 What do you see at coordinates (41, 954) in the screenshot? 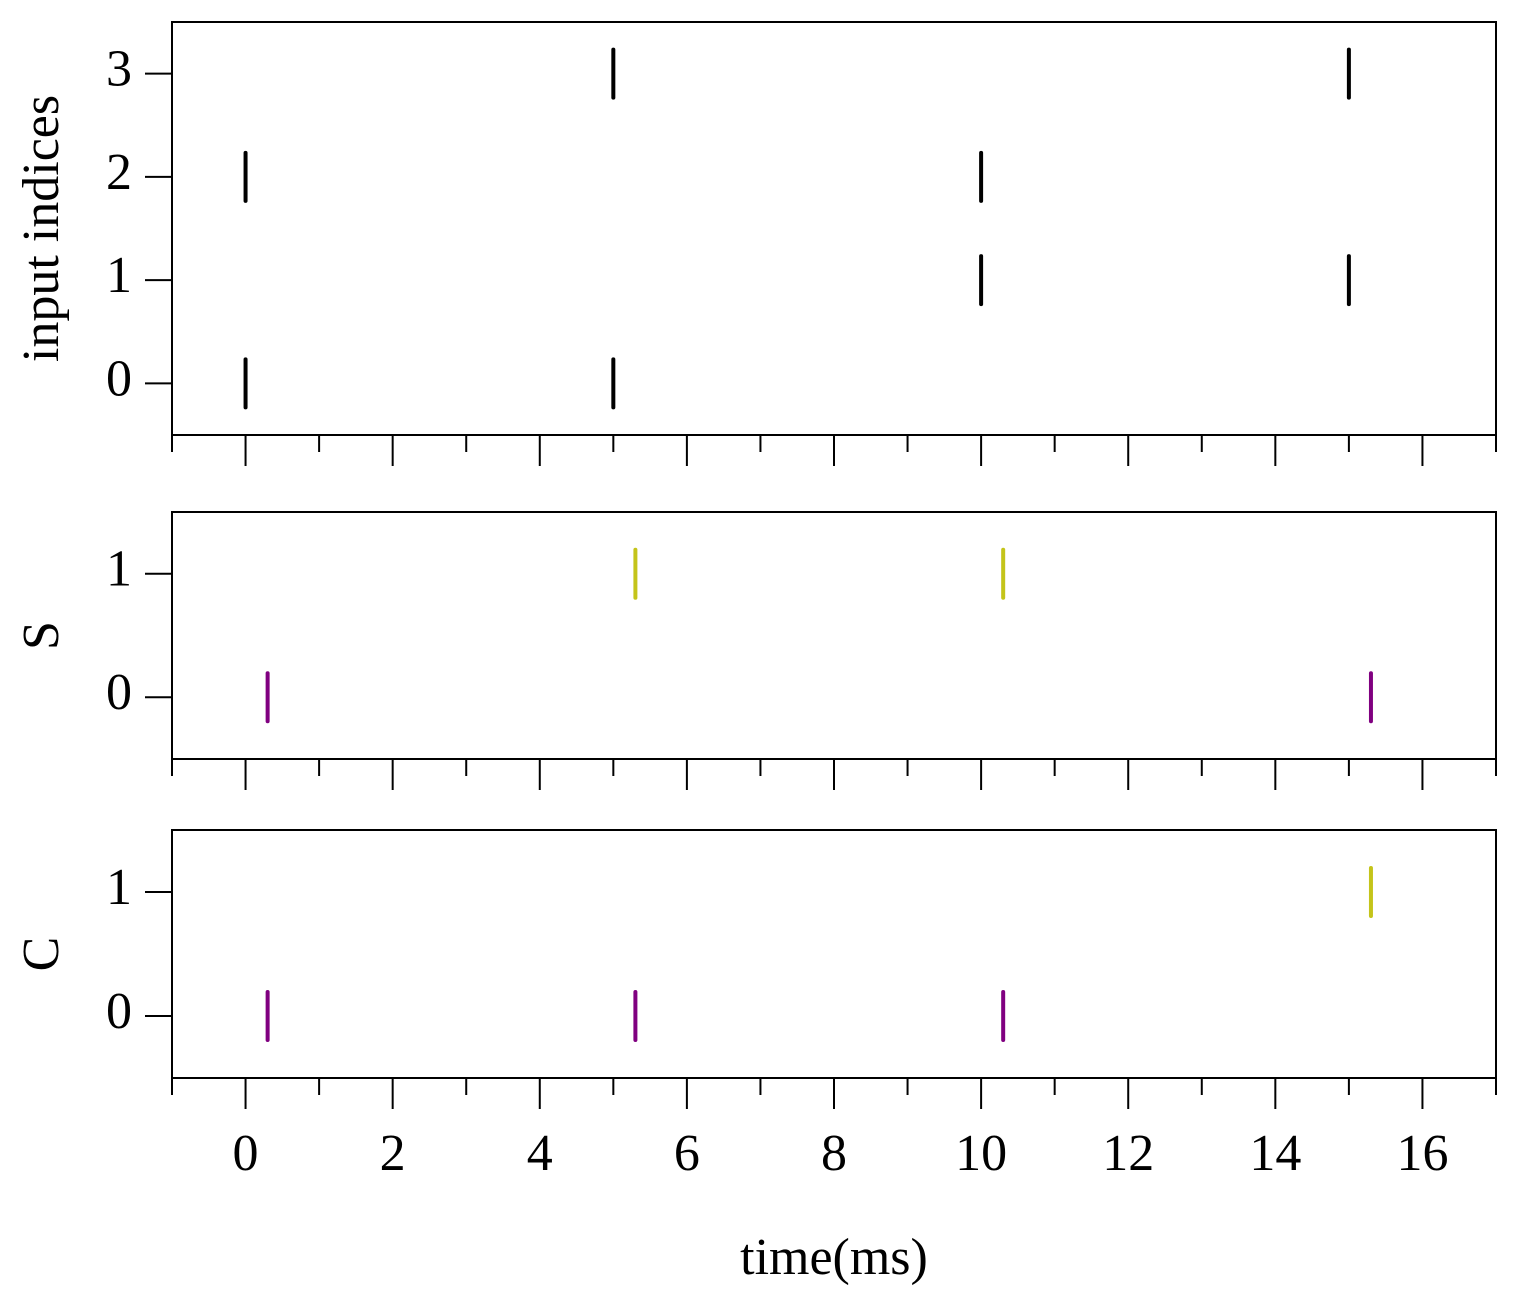
I see `y-axis-label: C` at bounding box center [41, 954].